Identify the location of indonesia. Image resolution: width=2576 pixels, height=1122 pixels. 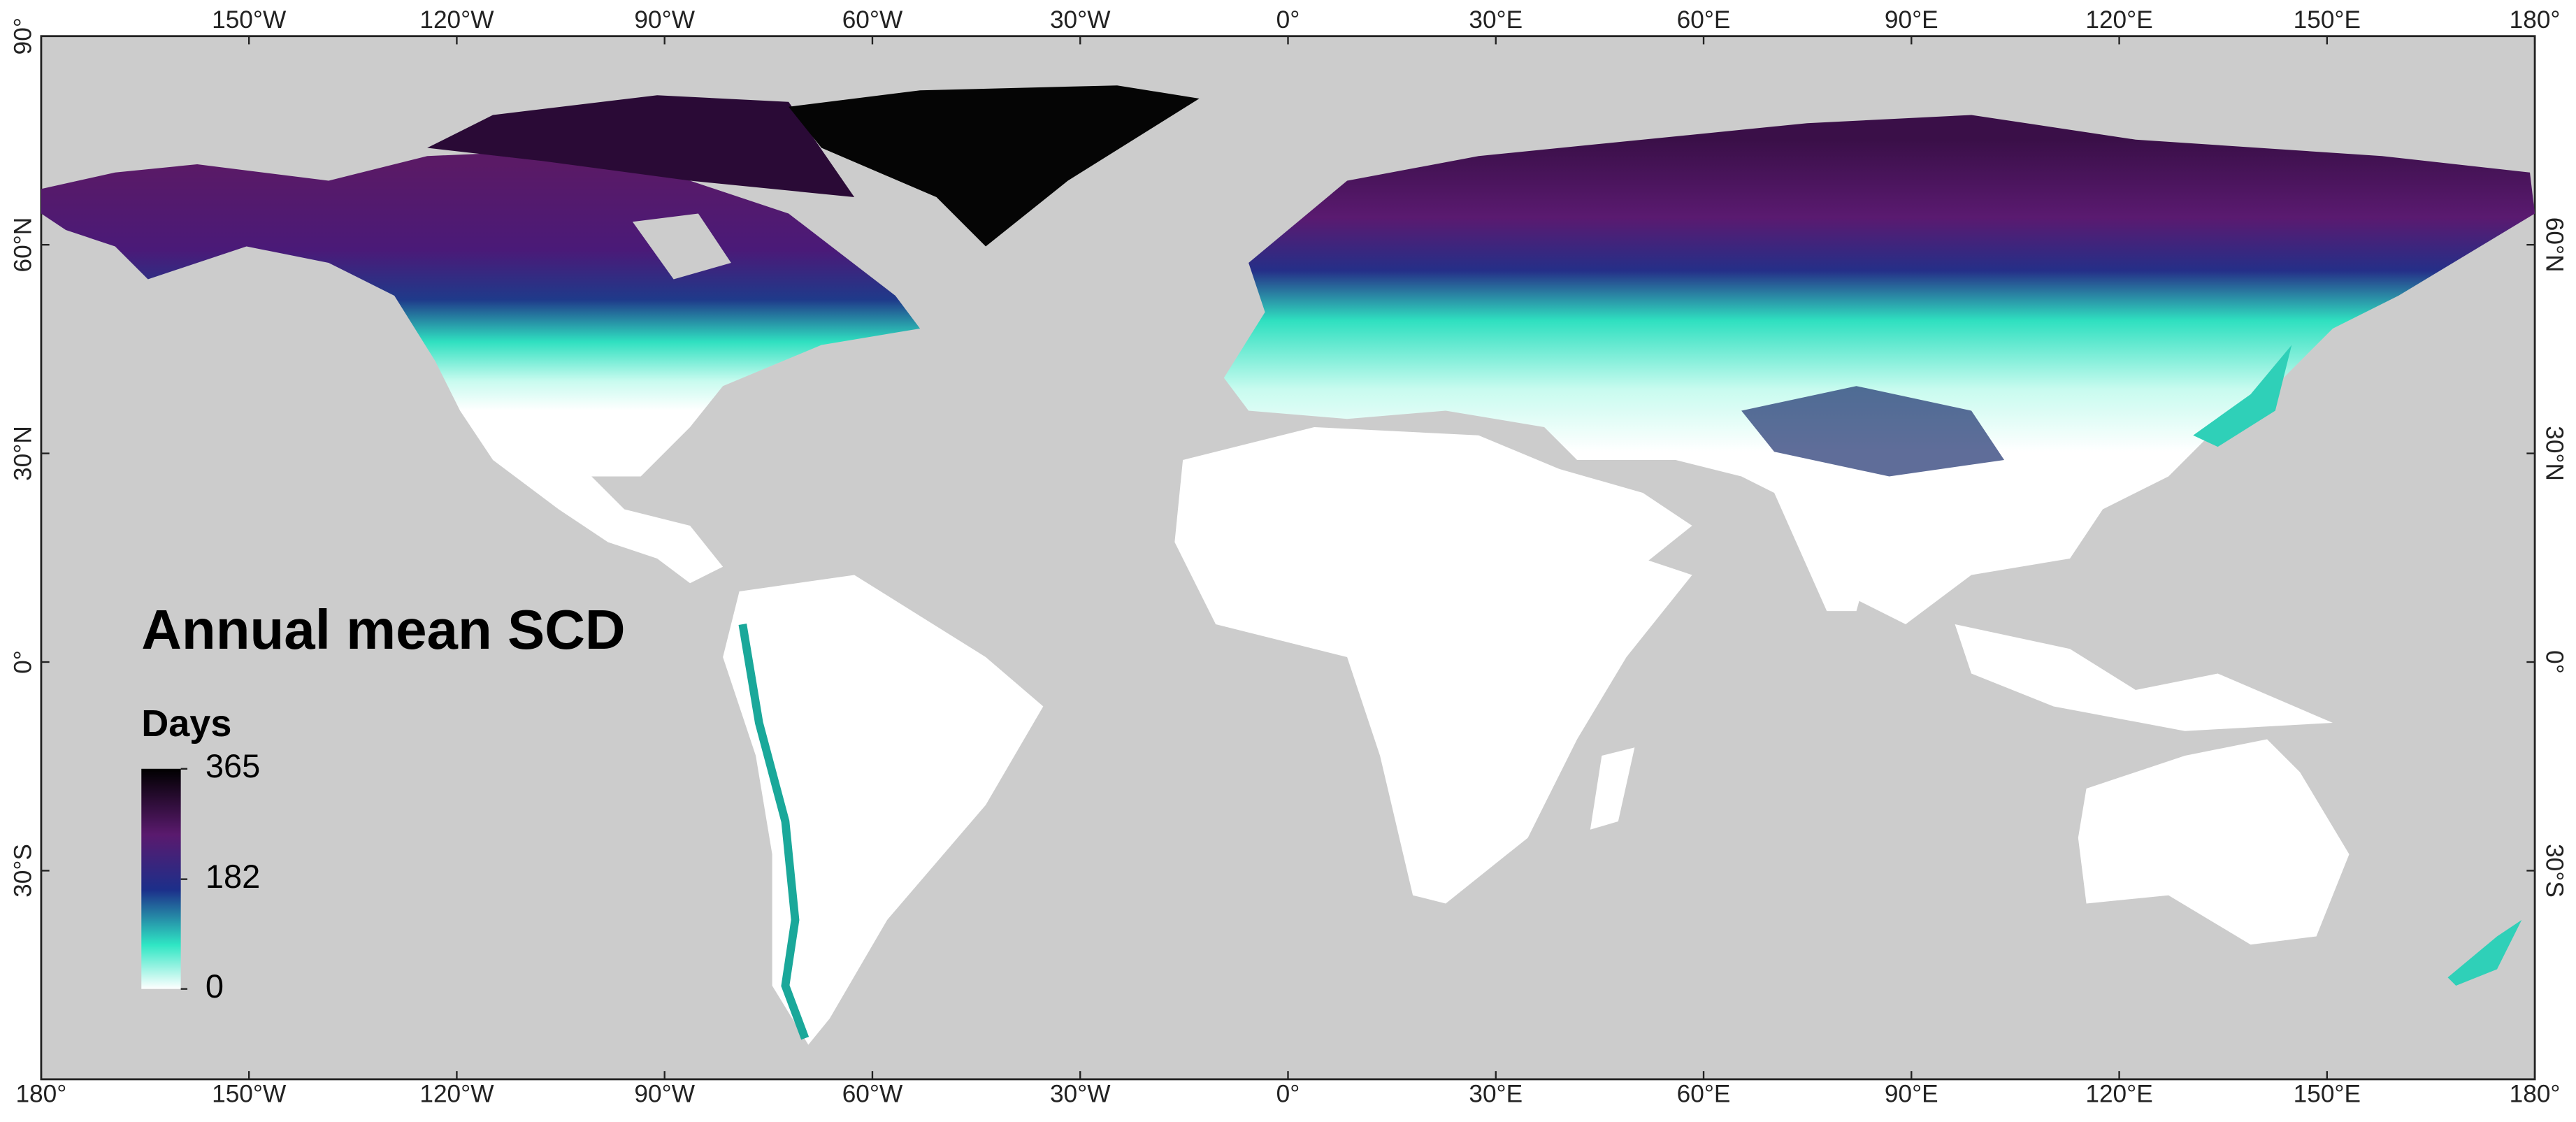
(2144, 677).